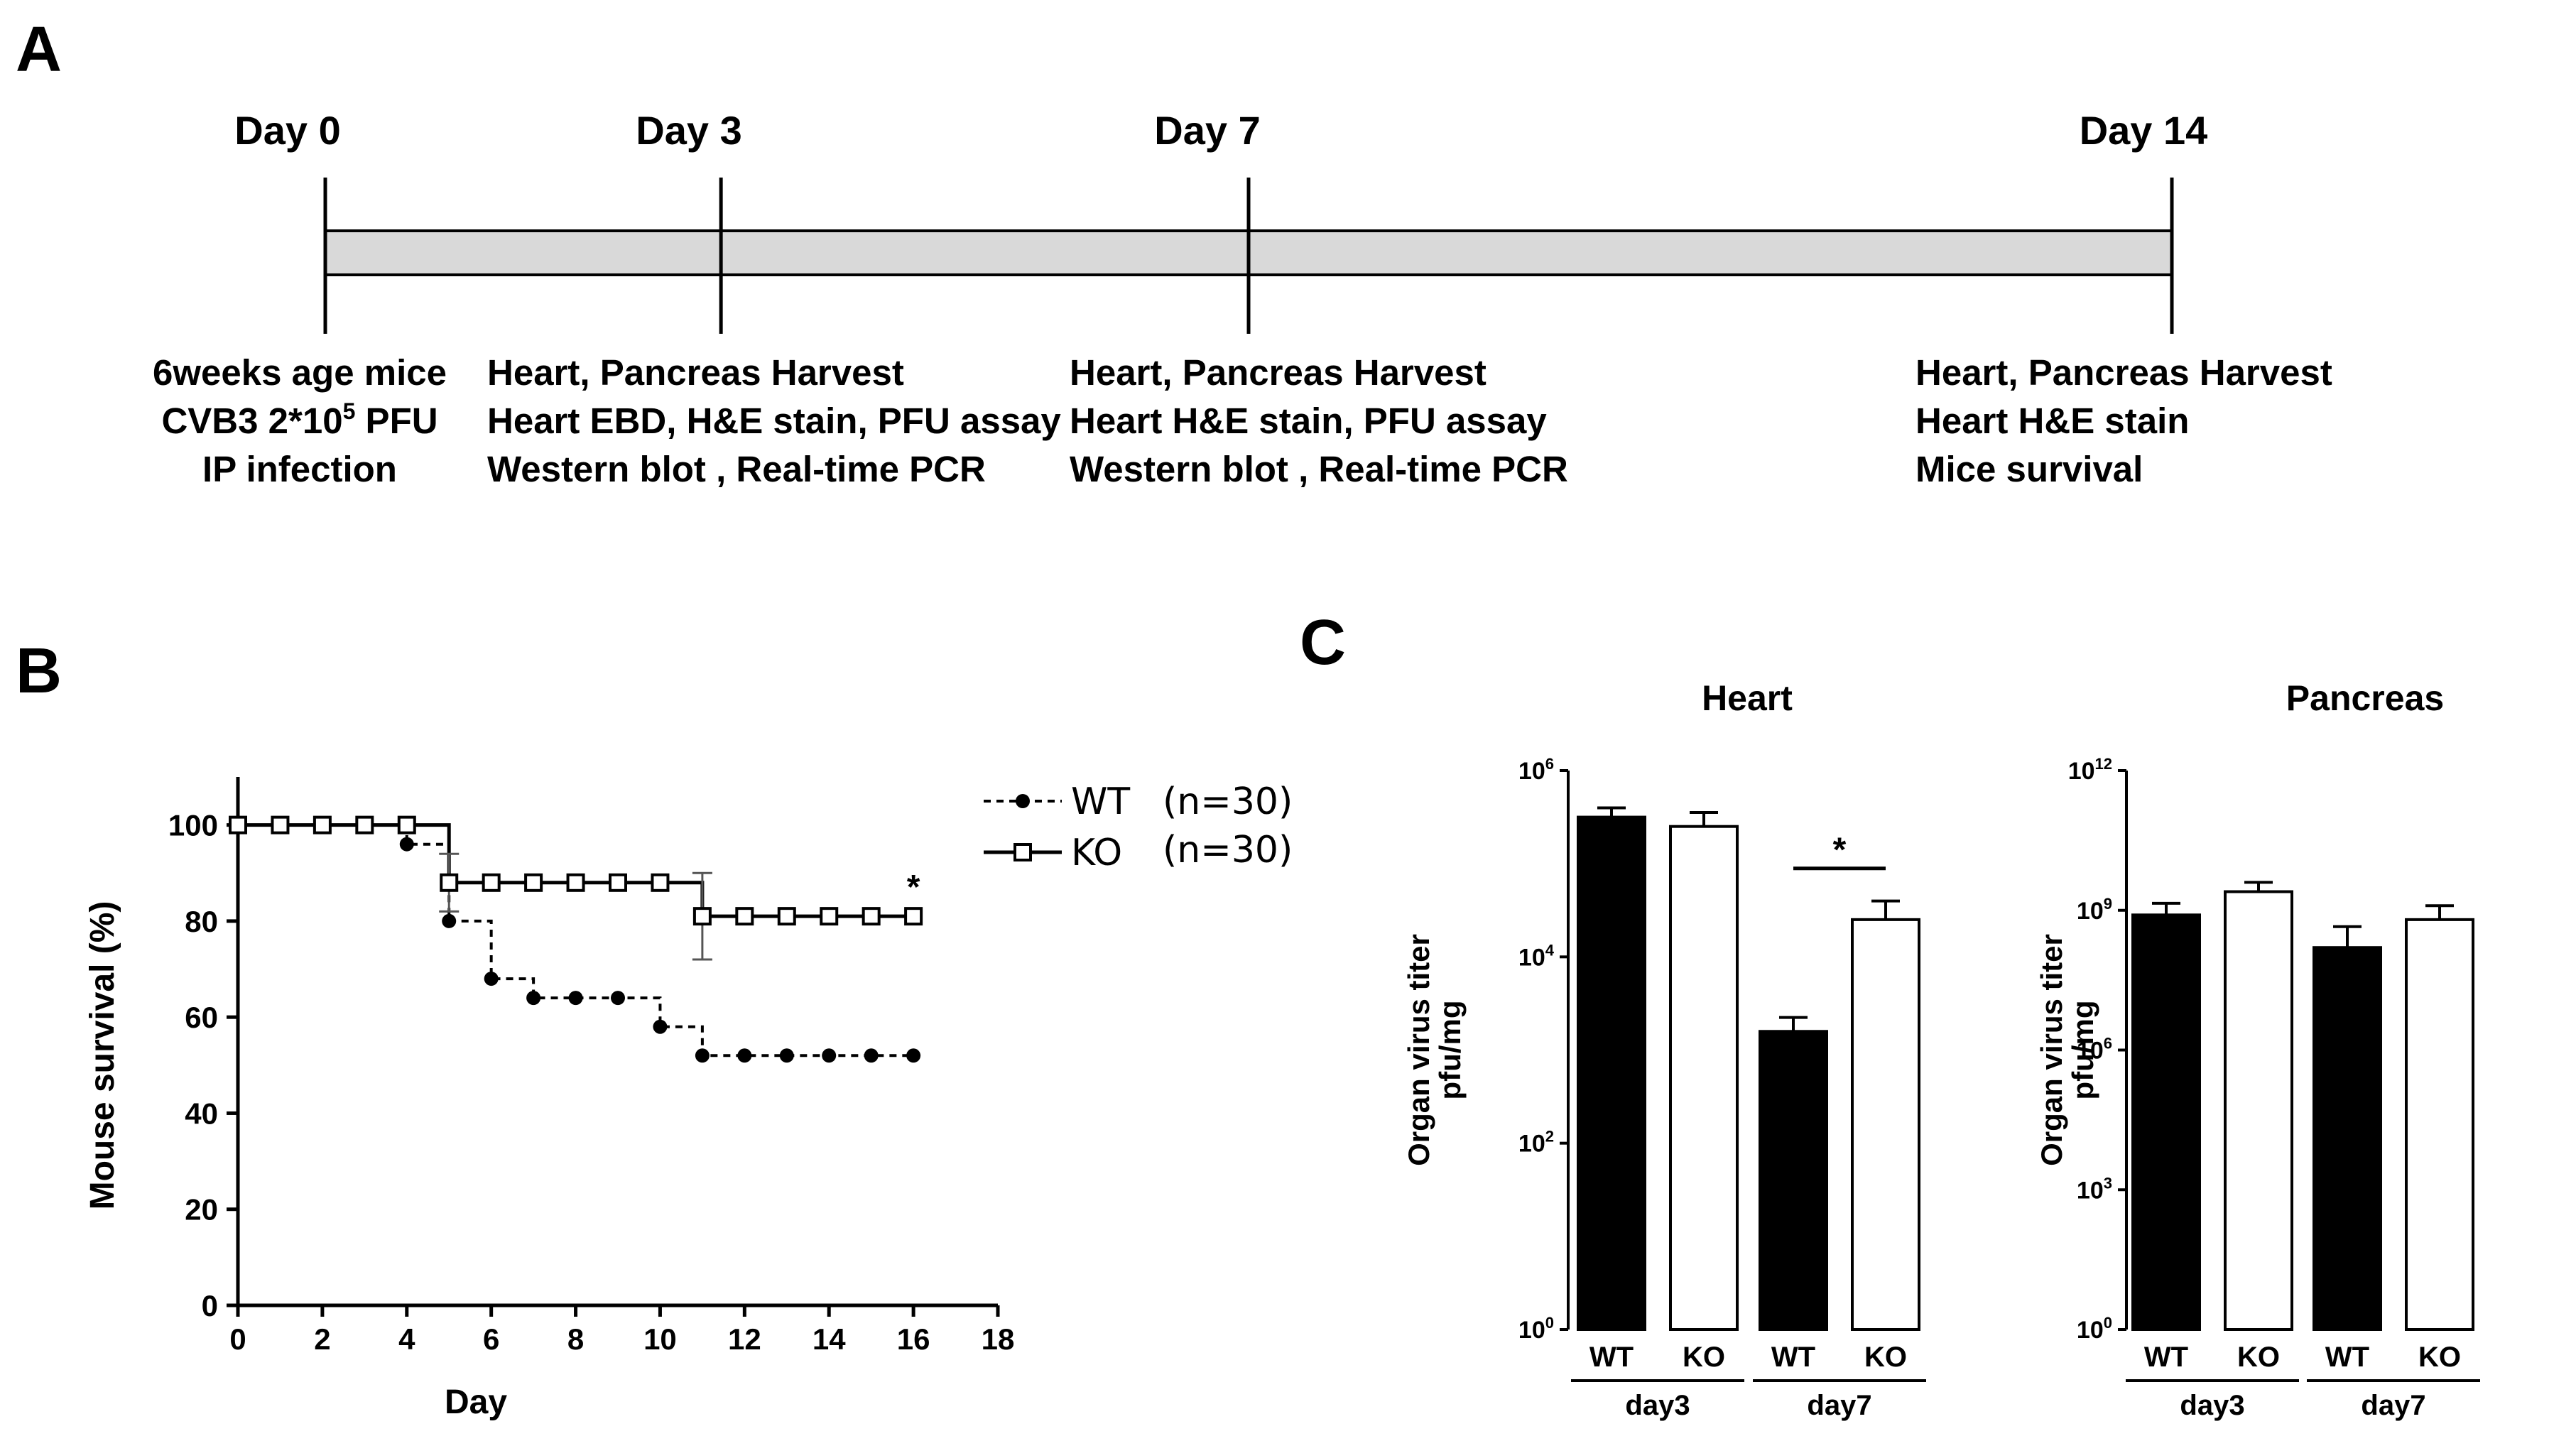 This screenshot has width=2576, height=1441. What do you see at coordinates (300, 469) in the screenshot?
I see `timeline-note: IP infection` at bounding box center [300, 469].